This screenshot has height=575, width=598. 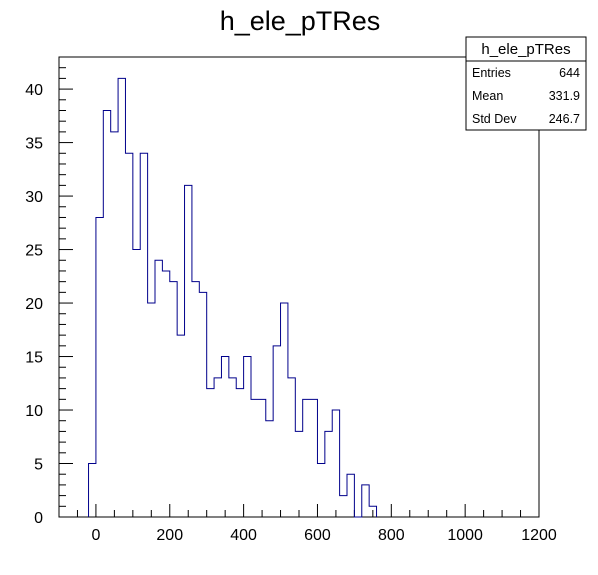 What do you see at coordinates (34, 411) in the screenshot?
I see `y-tick-label: 10` at bounding box center [34, 411].